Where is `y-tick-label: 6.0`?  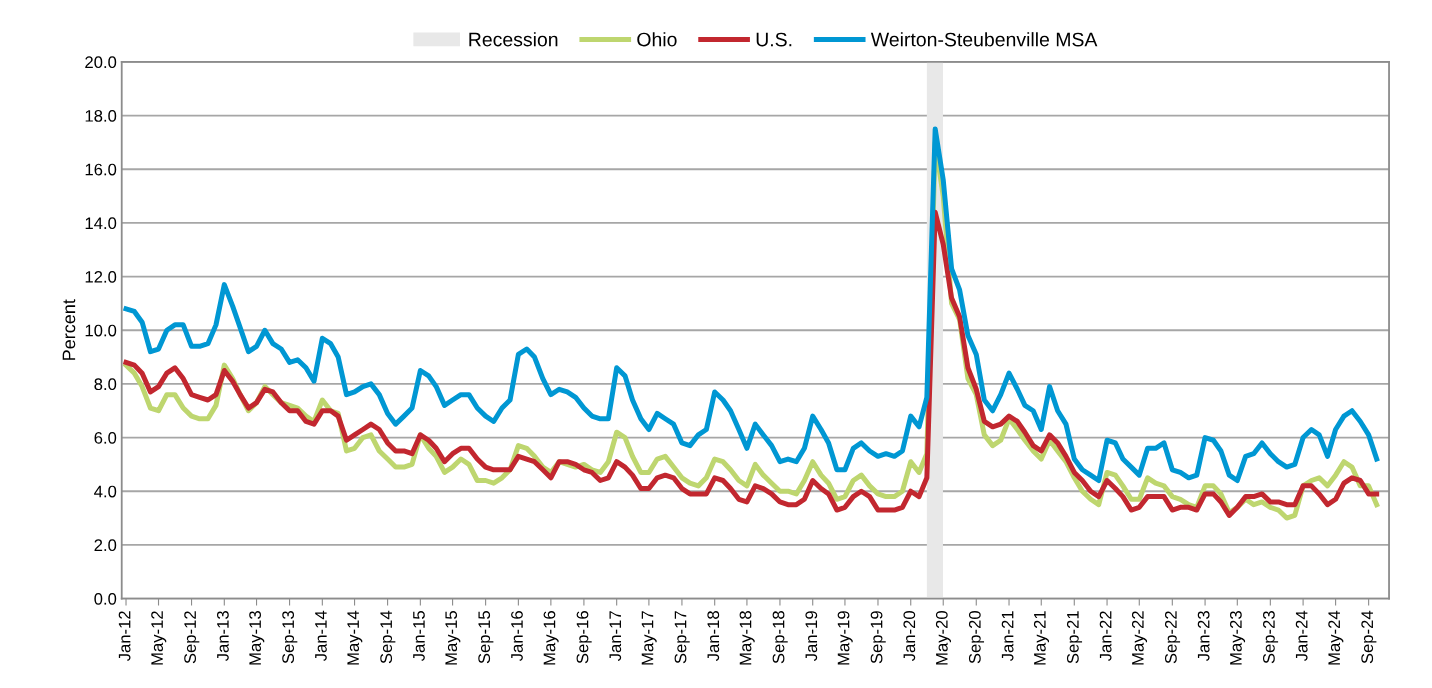
y-tick-label: 6.0 is located at coordinates (105, 437).